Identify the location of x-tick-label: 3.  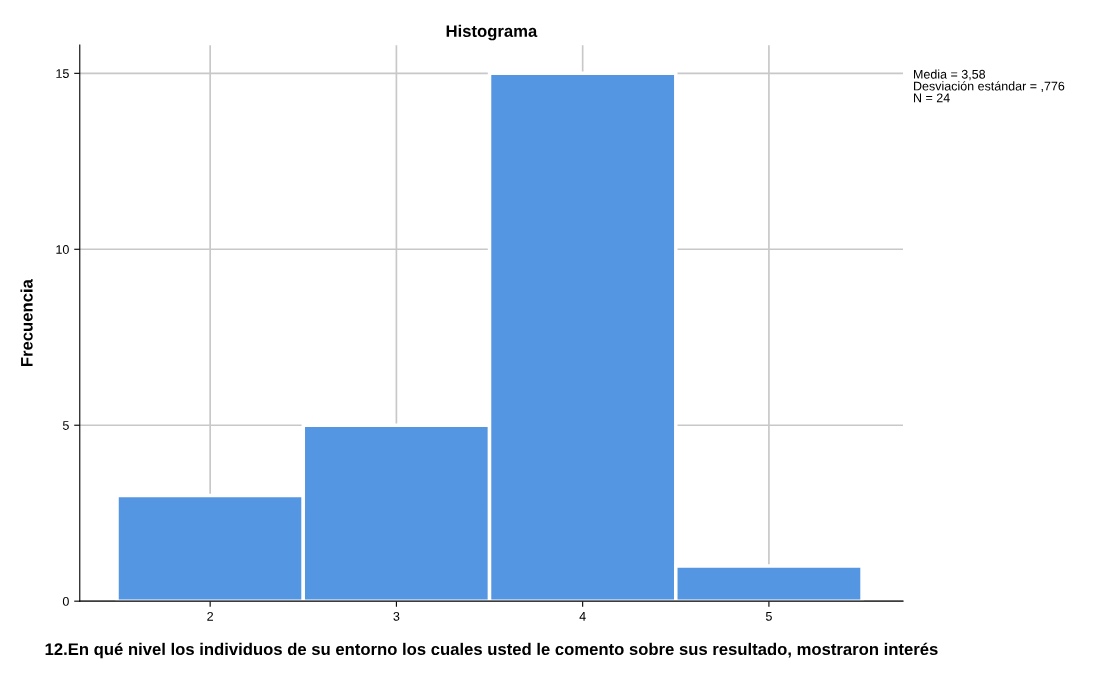
(396, 616).